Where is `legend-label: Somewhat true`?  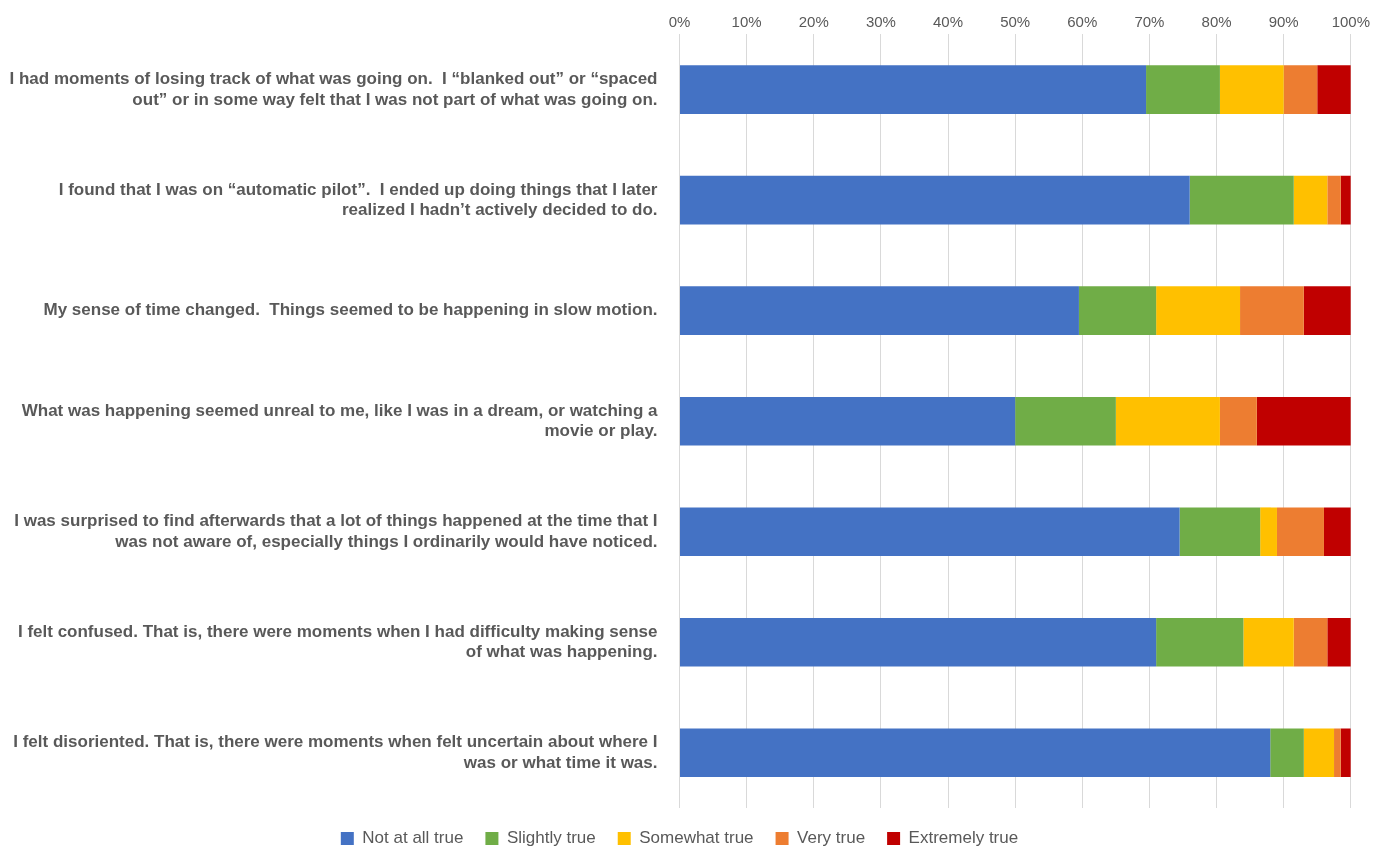 legend-label: Somewhat true is located at coordinates (696, 838).